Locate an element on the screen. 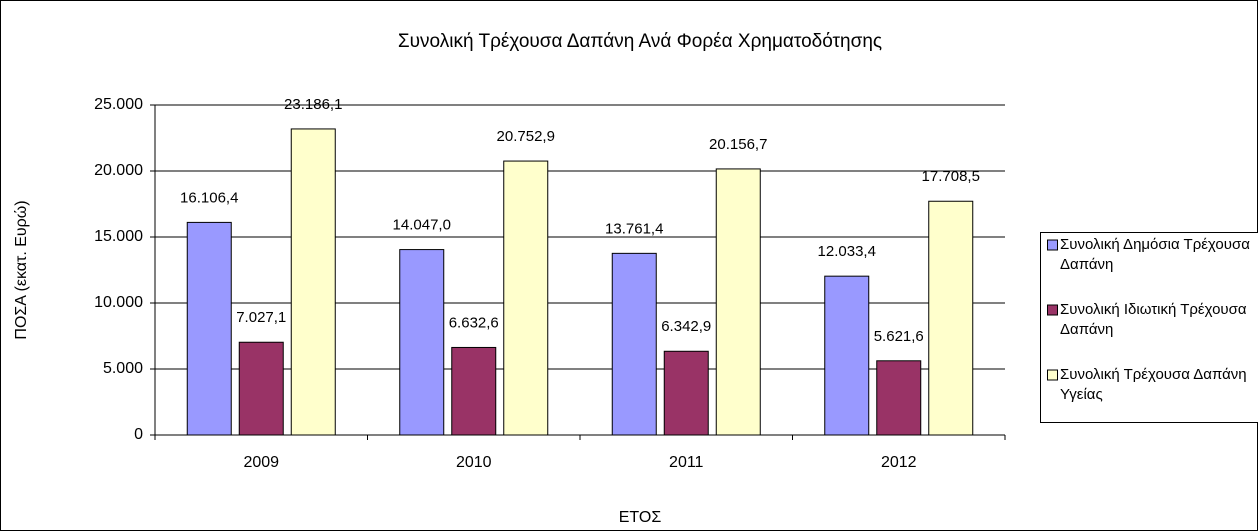  value-label: 20.156,7 is located at coordinates (738, 144).